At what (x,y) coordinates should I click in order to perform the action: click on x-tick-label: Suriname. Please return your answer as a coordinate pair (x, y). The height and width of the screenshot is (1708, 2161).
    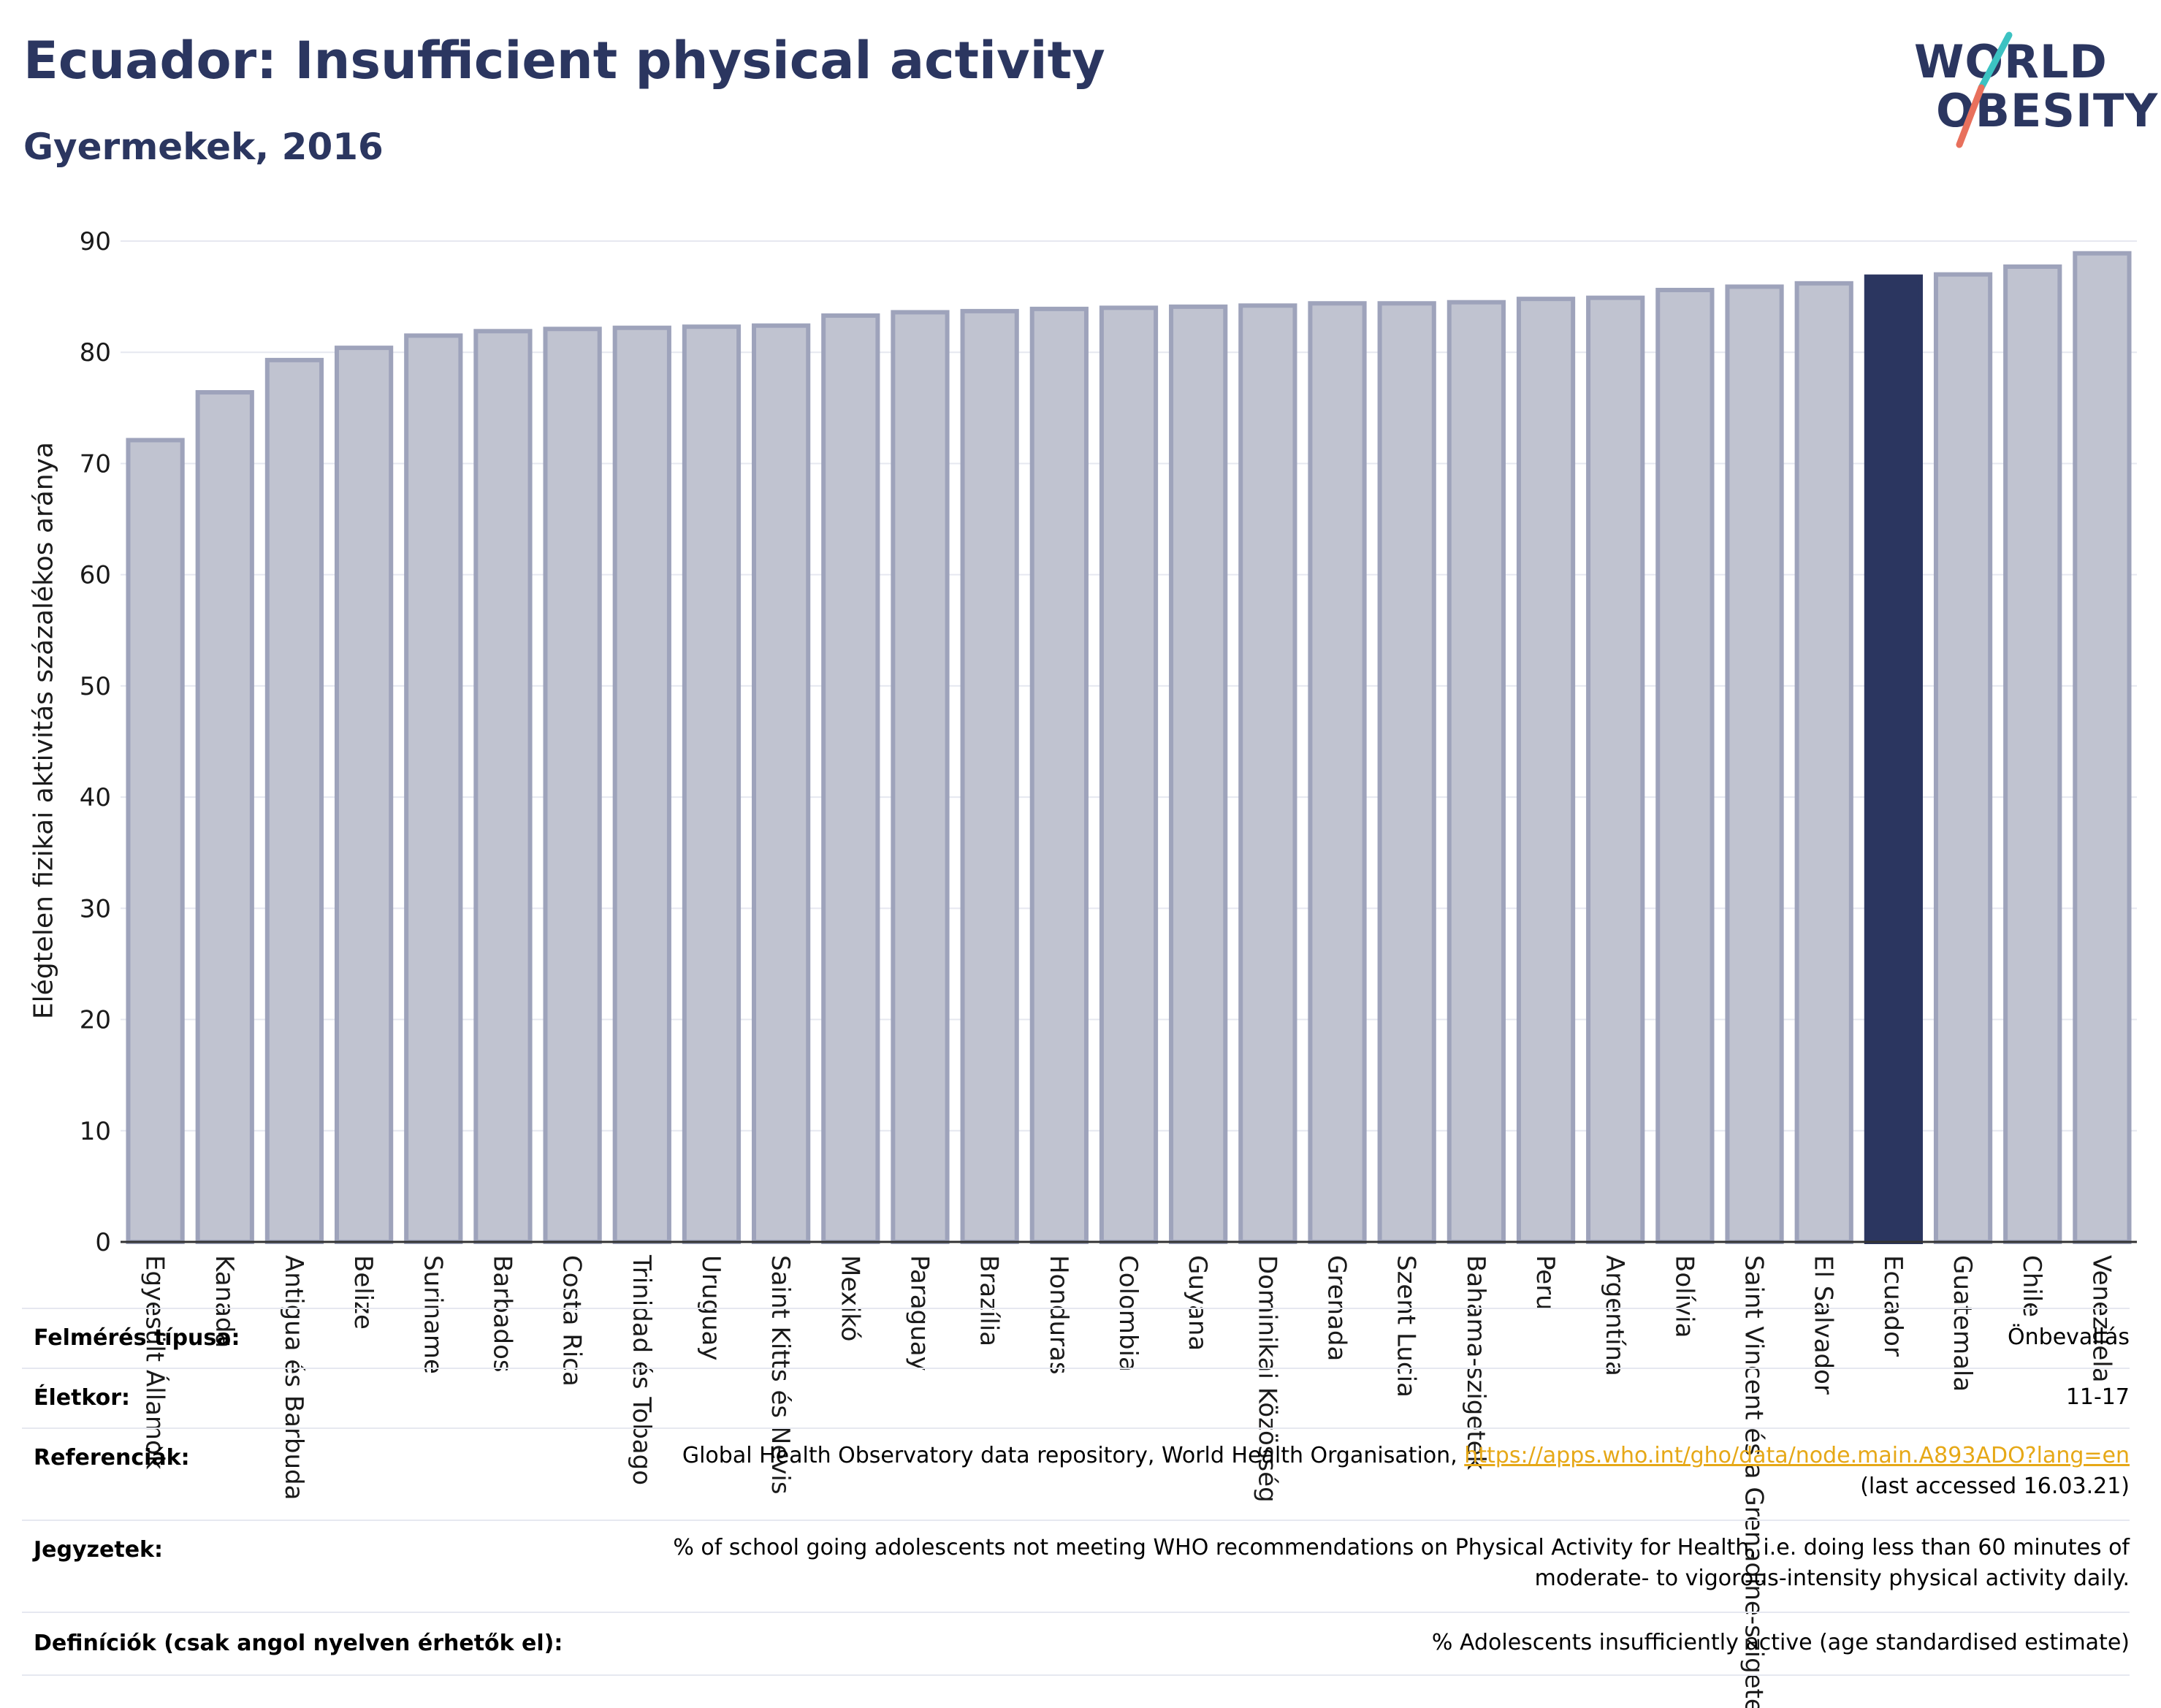
    Looking at the image, I should click on (432, 1314).